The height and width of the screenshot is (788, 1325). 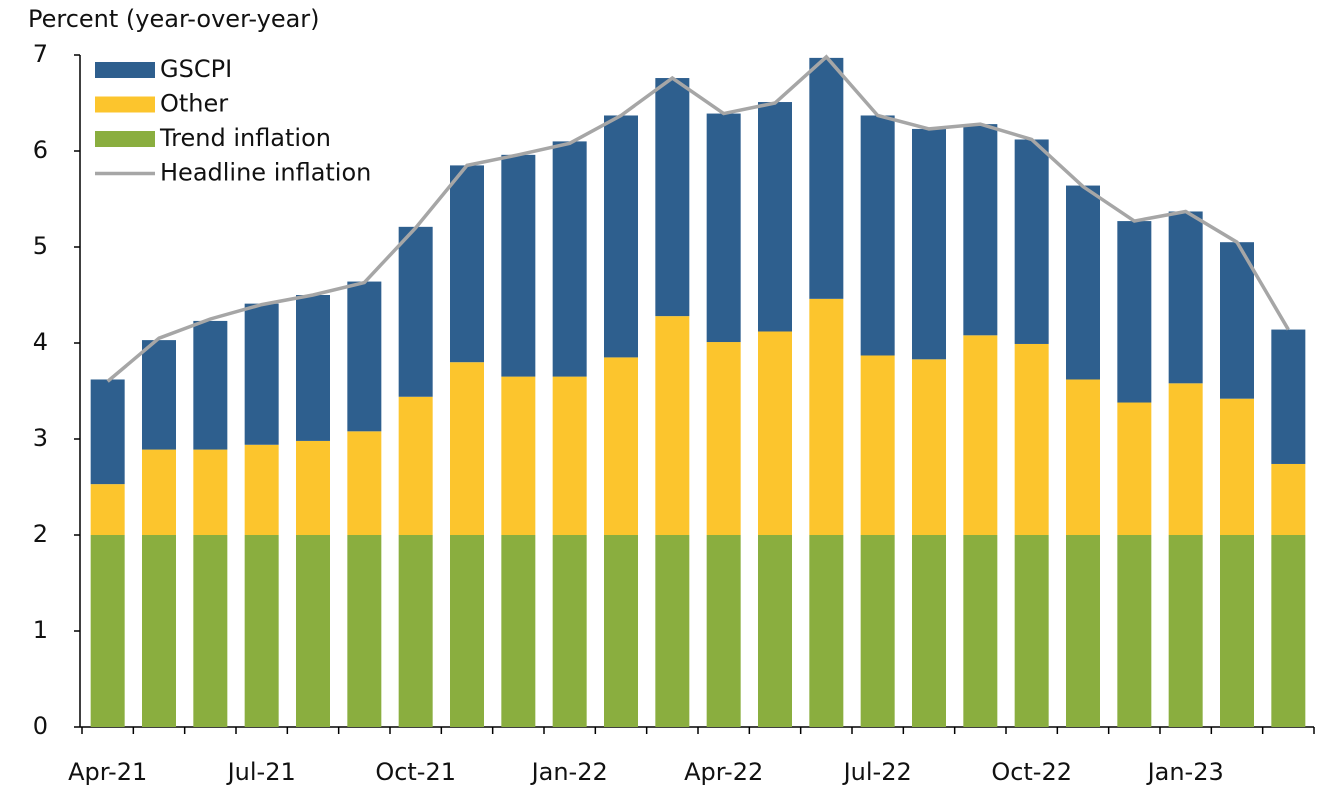 What do you see at coordinates (265, 173) in the screenshot?
I see `legend-label: Headline inflation` at bounding box center [265, 173].